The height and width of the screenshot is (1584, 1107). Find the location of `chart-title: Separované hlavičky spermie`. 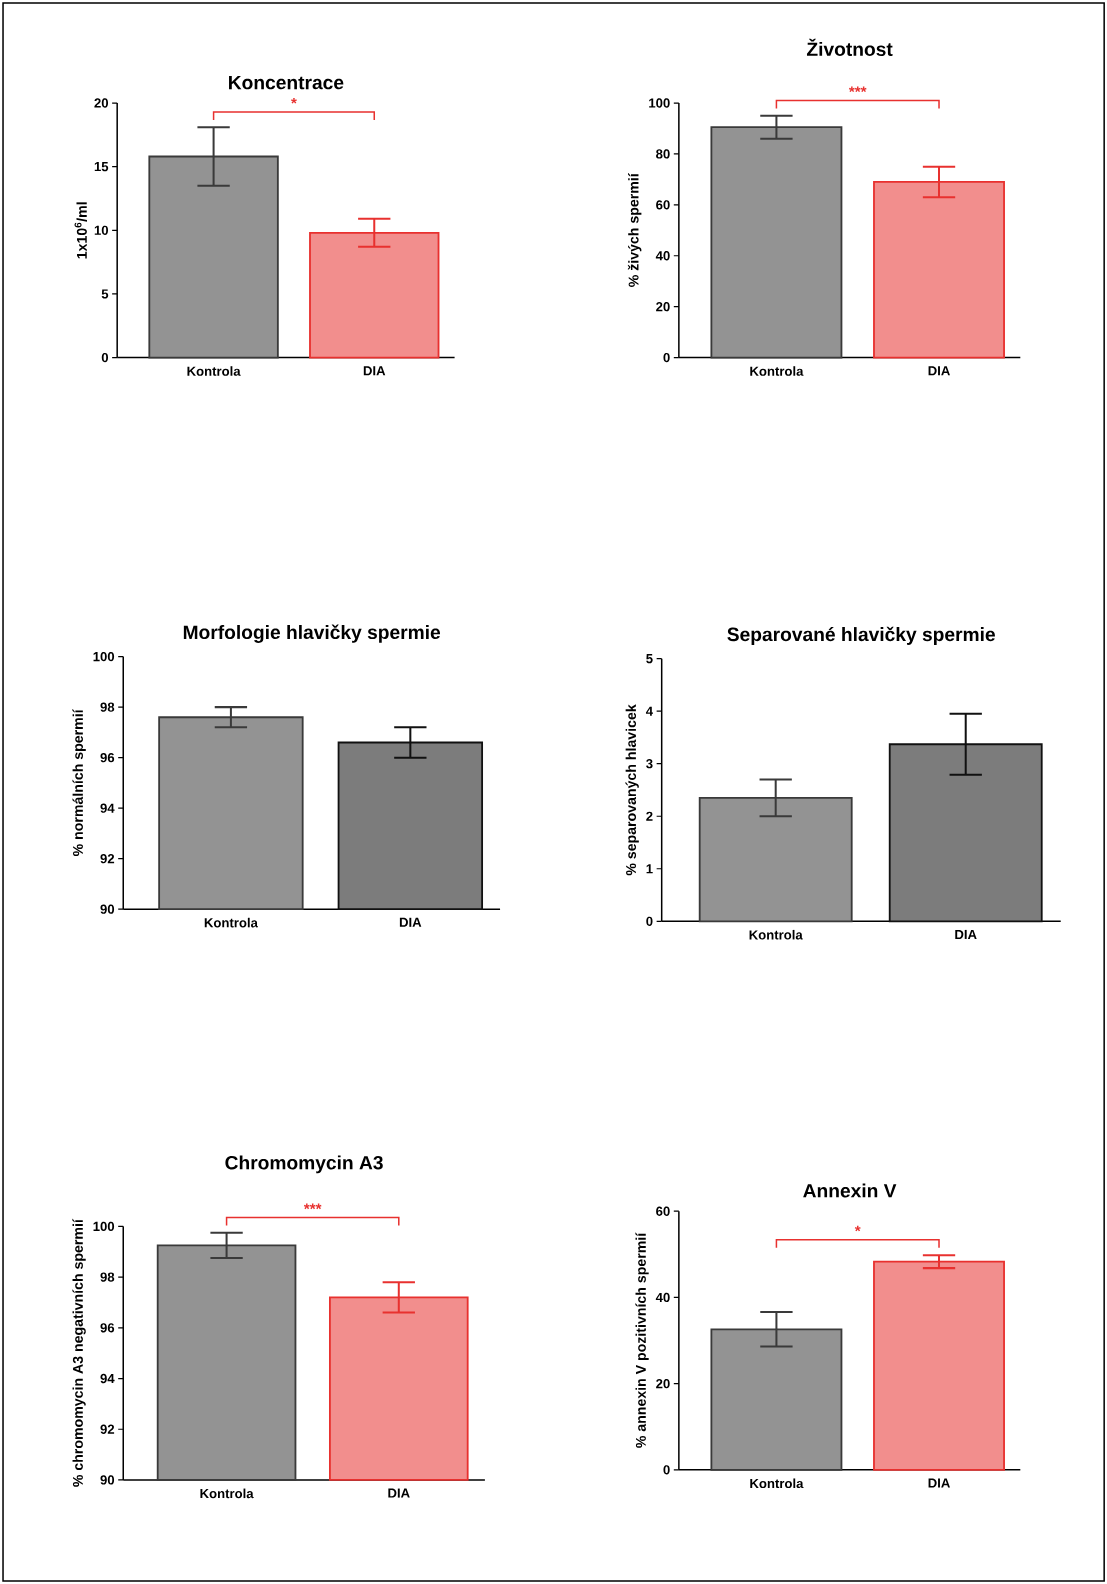

chart-title: Separované hlavičky spermie is located at coordinates (861, 635).